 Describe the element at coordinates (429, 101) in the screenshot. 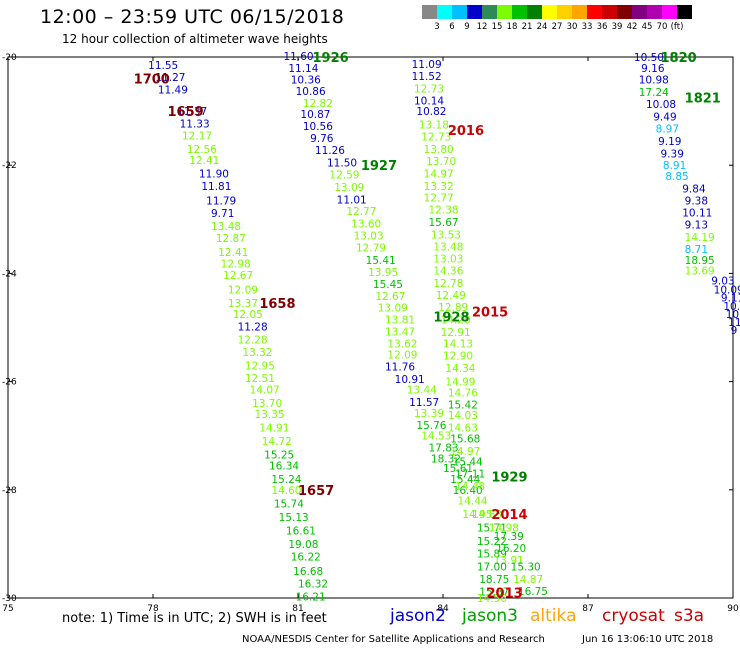

I see `wave-height-value: 10.14` at that location.